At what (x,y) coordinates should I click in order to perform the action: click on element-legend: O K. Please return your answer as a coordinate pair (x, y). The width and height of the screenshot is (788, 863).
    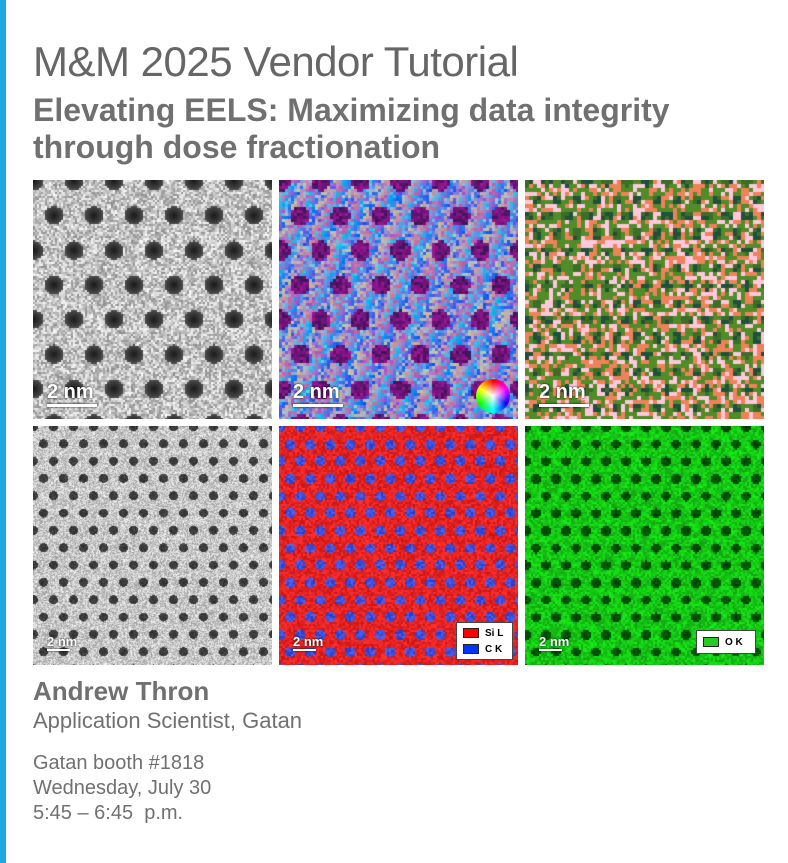
    Looking at the image, I should click on (726, 642).